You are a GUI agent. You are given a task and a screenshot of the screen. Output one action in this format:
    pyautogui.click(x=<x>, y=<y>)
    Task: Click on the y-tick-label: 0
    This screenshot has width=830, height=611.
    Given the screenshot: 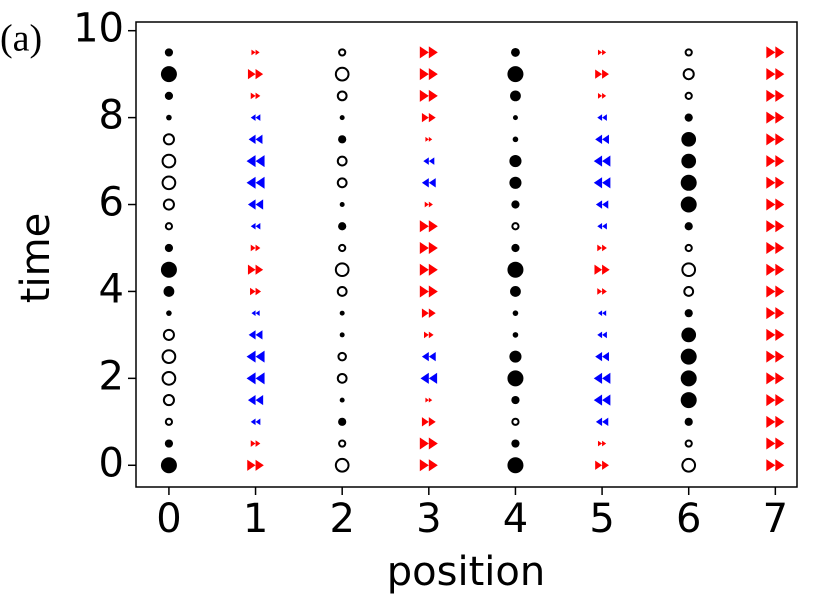 What is the action you would take?
    pyautogui.click(x=111, y=463)
    